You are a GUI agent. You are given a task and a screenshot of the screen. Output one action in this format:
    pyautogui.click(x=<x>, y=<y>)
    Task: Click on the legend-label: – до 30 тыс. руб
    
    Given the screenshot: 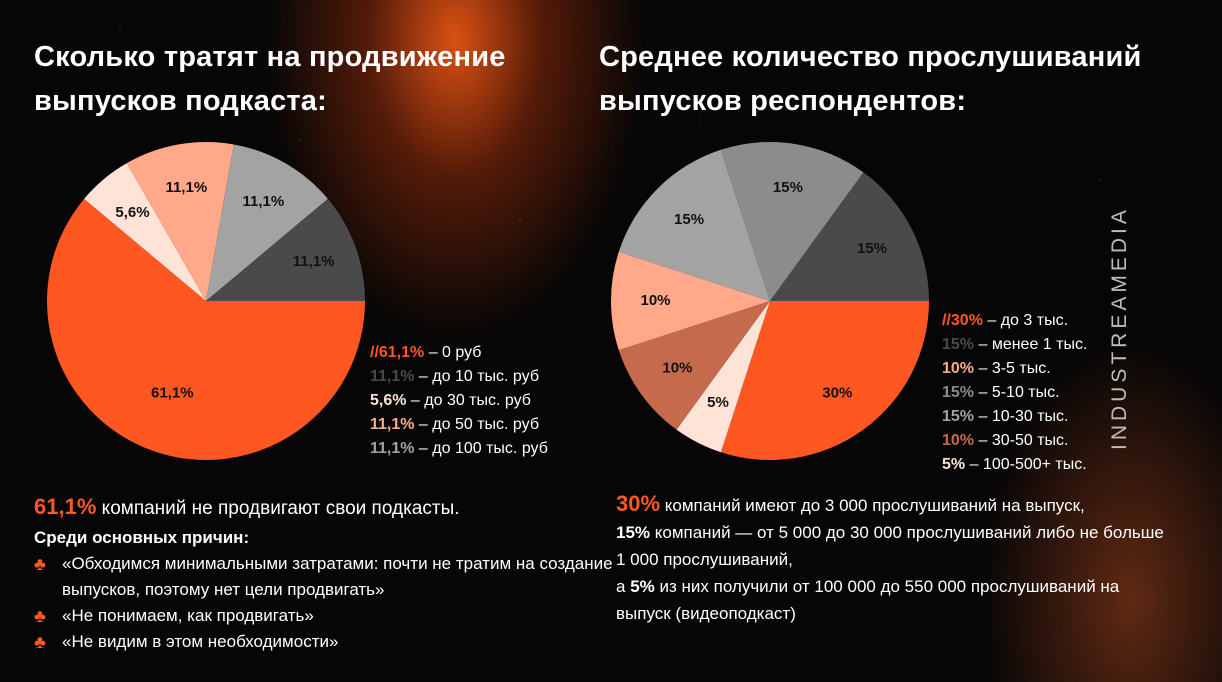 What is the action you would take?
    pyautogui.click(x=468, y=400)
    